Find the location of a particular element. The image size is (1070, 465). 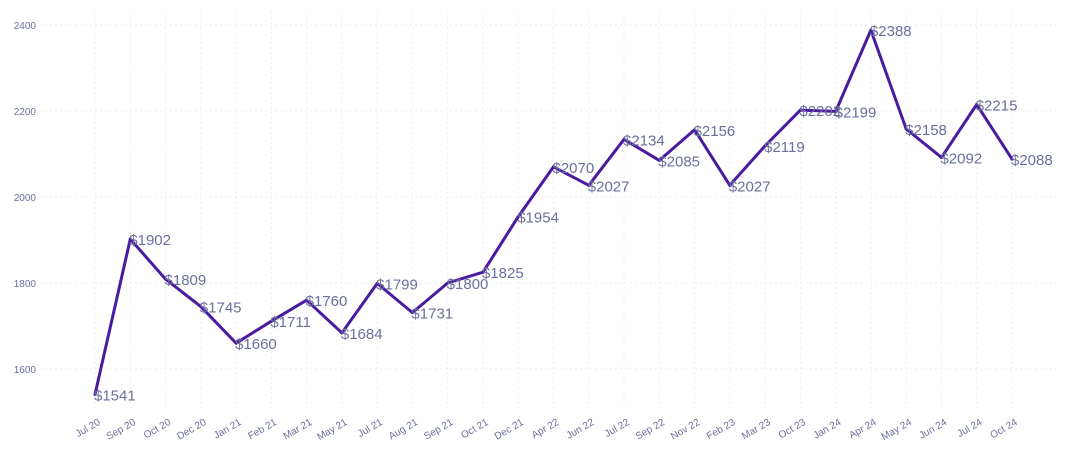

data-label: $1711 is located at coordinates (290, 322).